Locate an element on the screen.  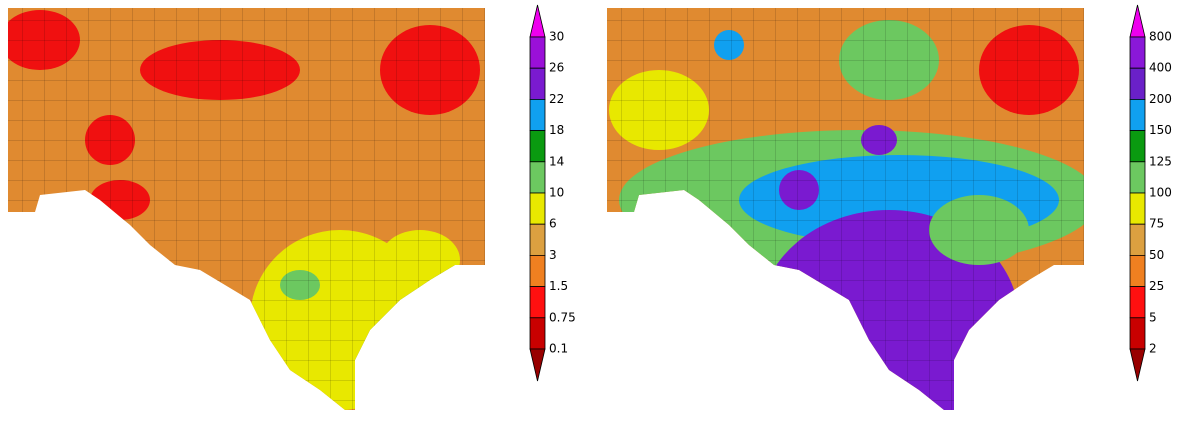
colorbar-label: 75 is located at coordinates (1156, 224).